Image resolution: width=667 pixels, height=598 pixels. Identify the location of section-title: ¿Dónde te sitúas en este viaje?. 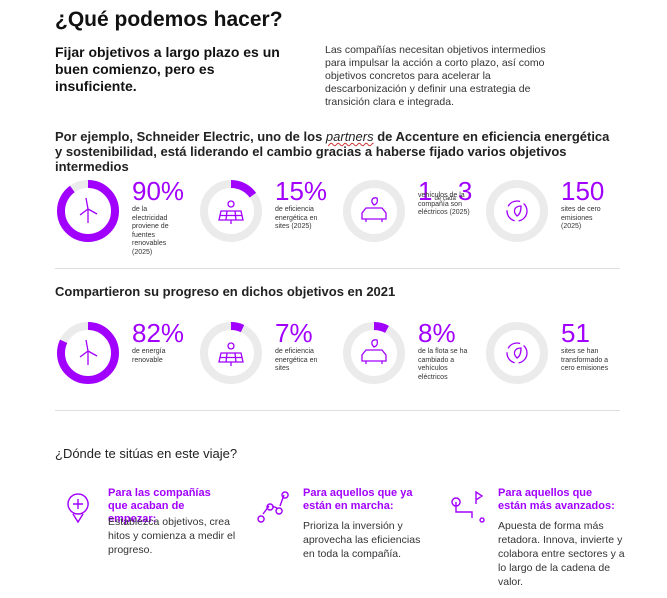
(146, 453).